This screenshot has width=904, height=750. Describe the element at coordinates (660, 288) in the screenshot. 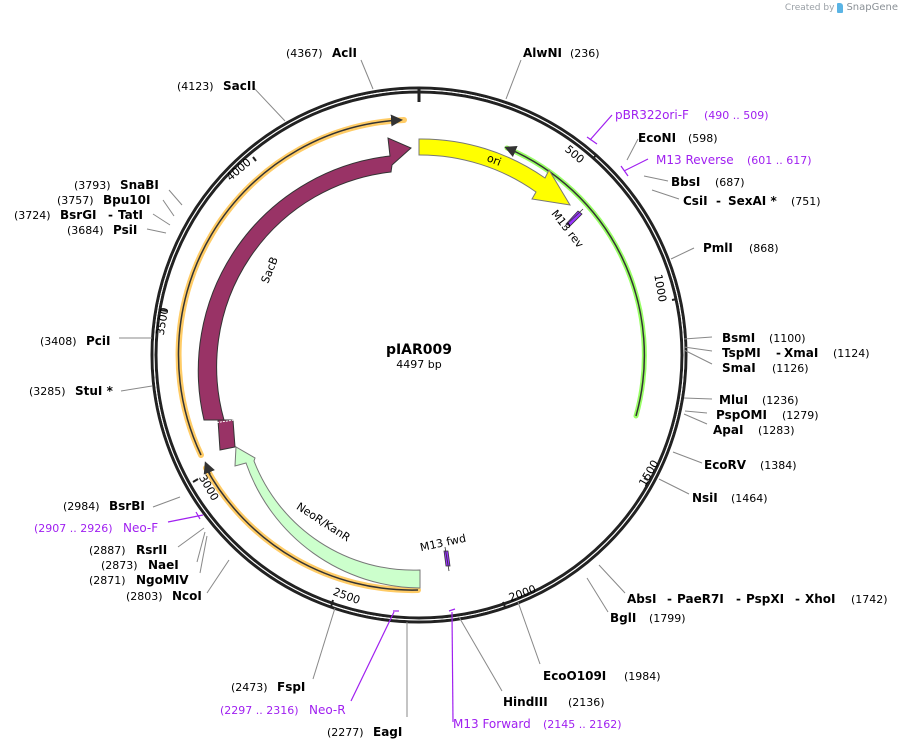

I see `svg-text: 1000` at that location.